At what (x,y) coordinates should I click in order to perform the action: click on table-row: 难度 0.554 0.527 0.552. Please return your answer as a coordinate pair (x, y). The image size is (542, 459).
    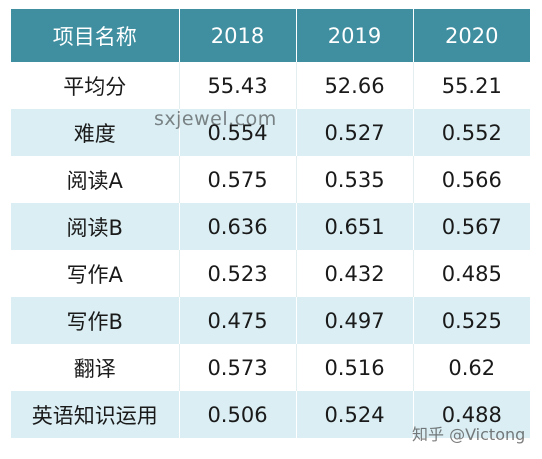
    Looking at the image, I should click on (270, 132).